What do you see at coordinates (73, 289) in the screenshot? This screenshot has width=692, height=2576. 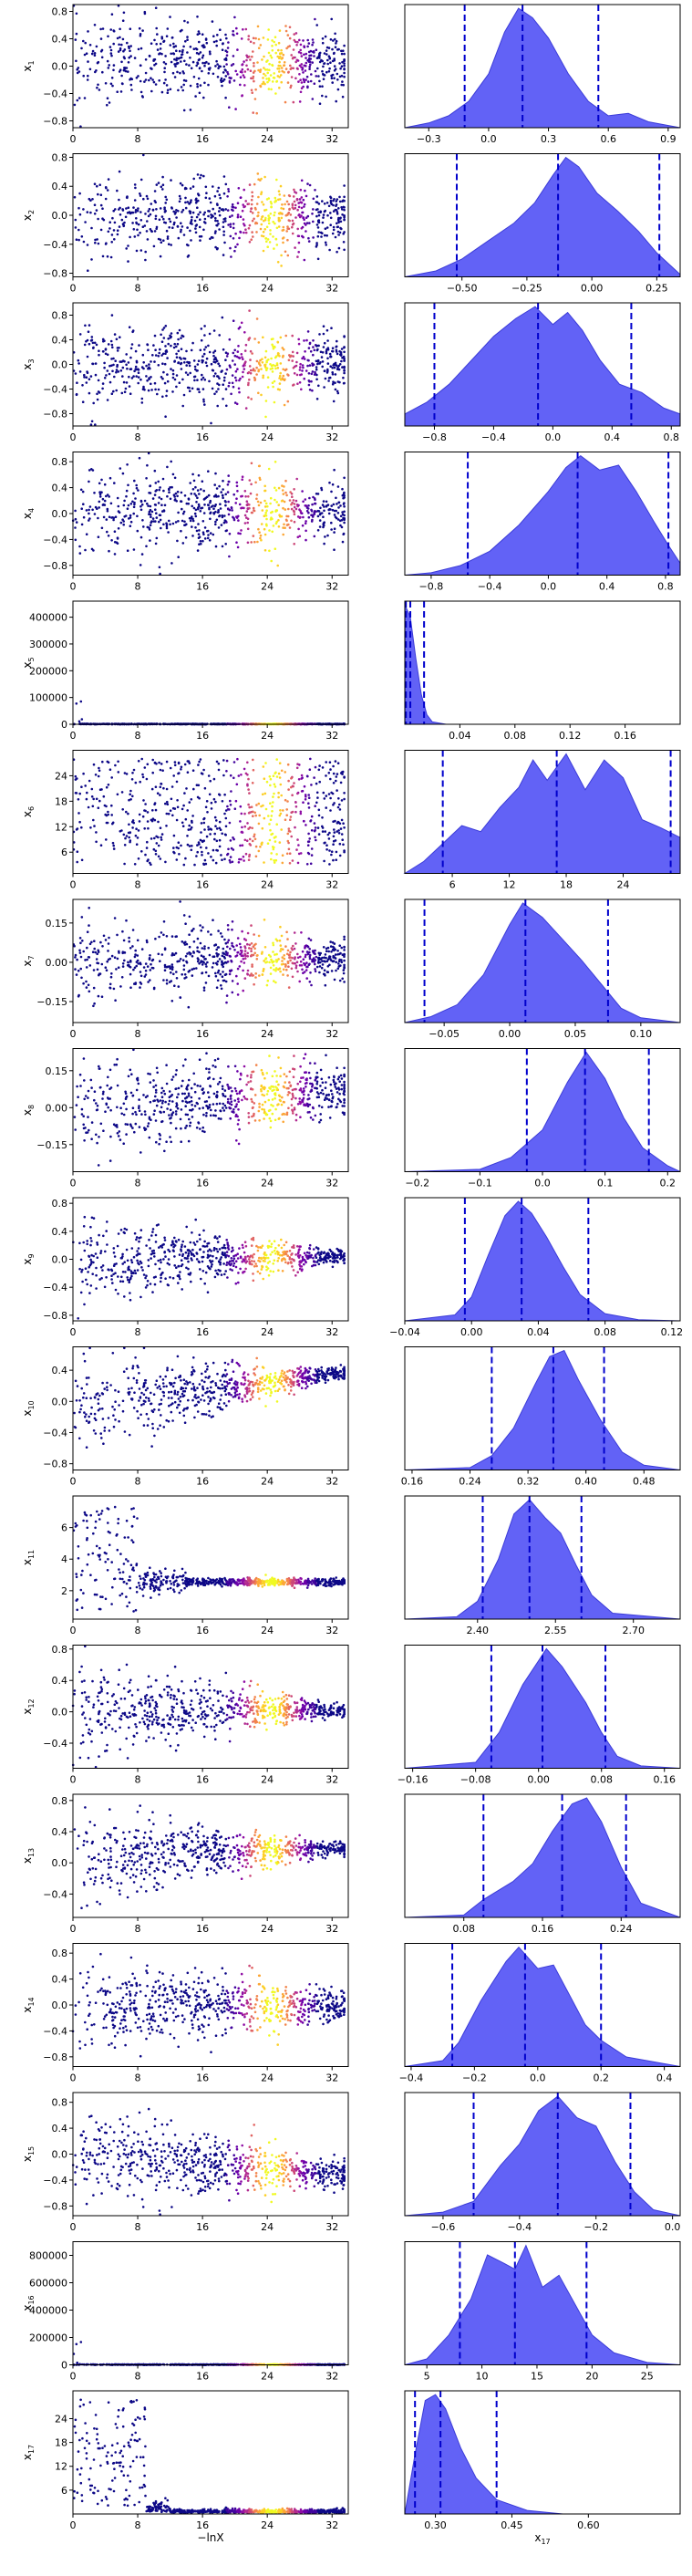 I see `trace-xtick-label: 0` at bounding box center [73, 289].